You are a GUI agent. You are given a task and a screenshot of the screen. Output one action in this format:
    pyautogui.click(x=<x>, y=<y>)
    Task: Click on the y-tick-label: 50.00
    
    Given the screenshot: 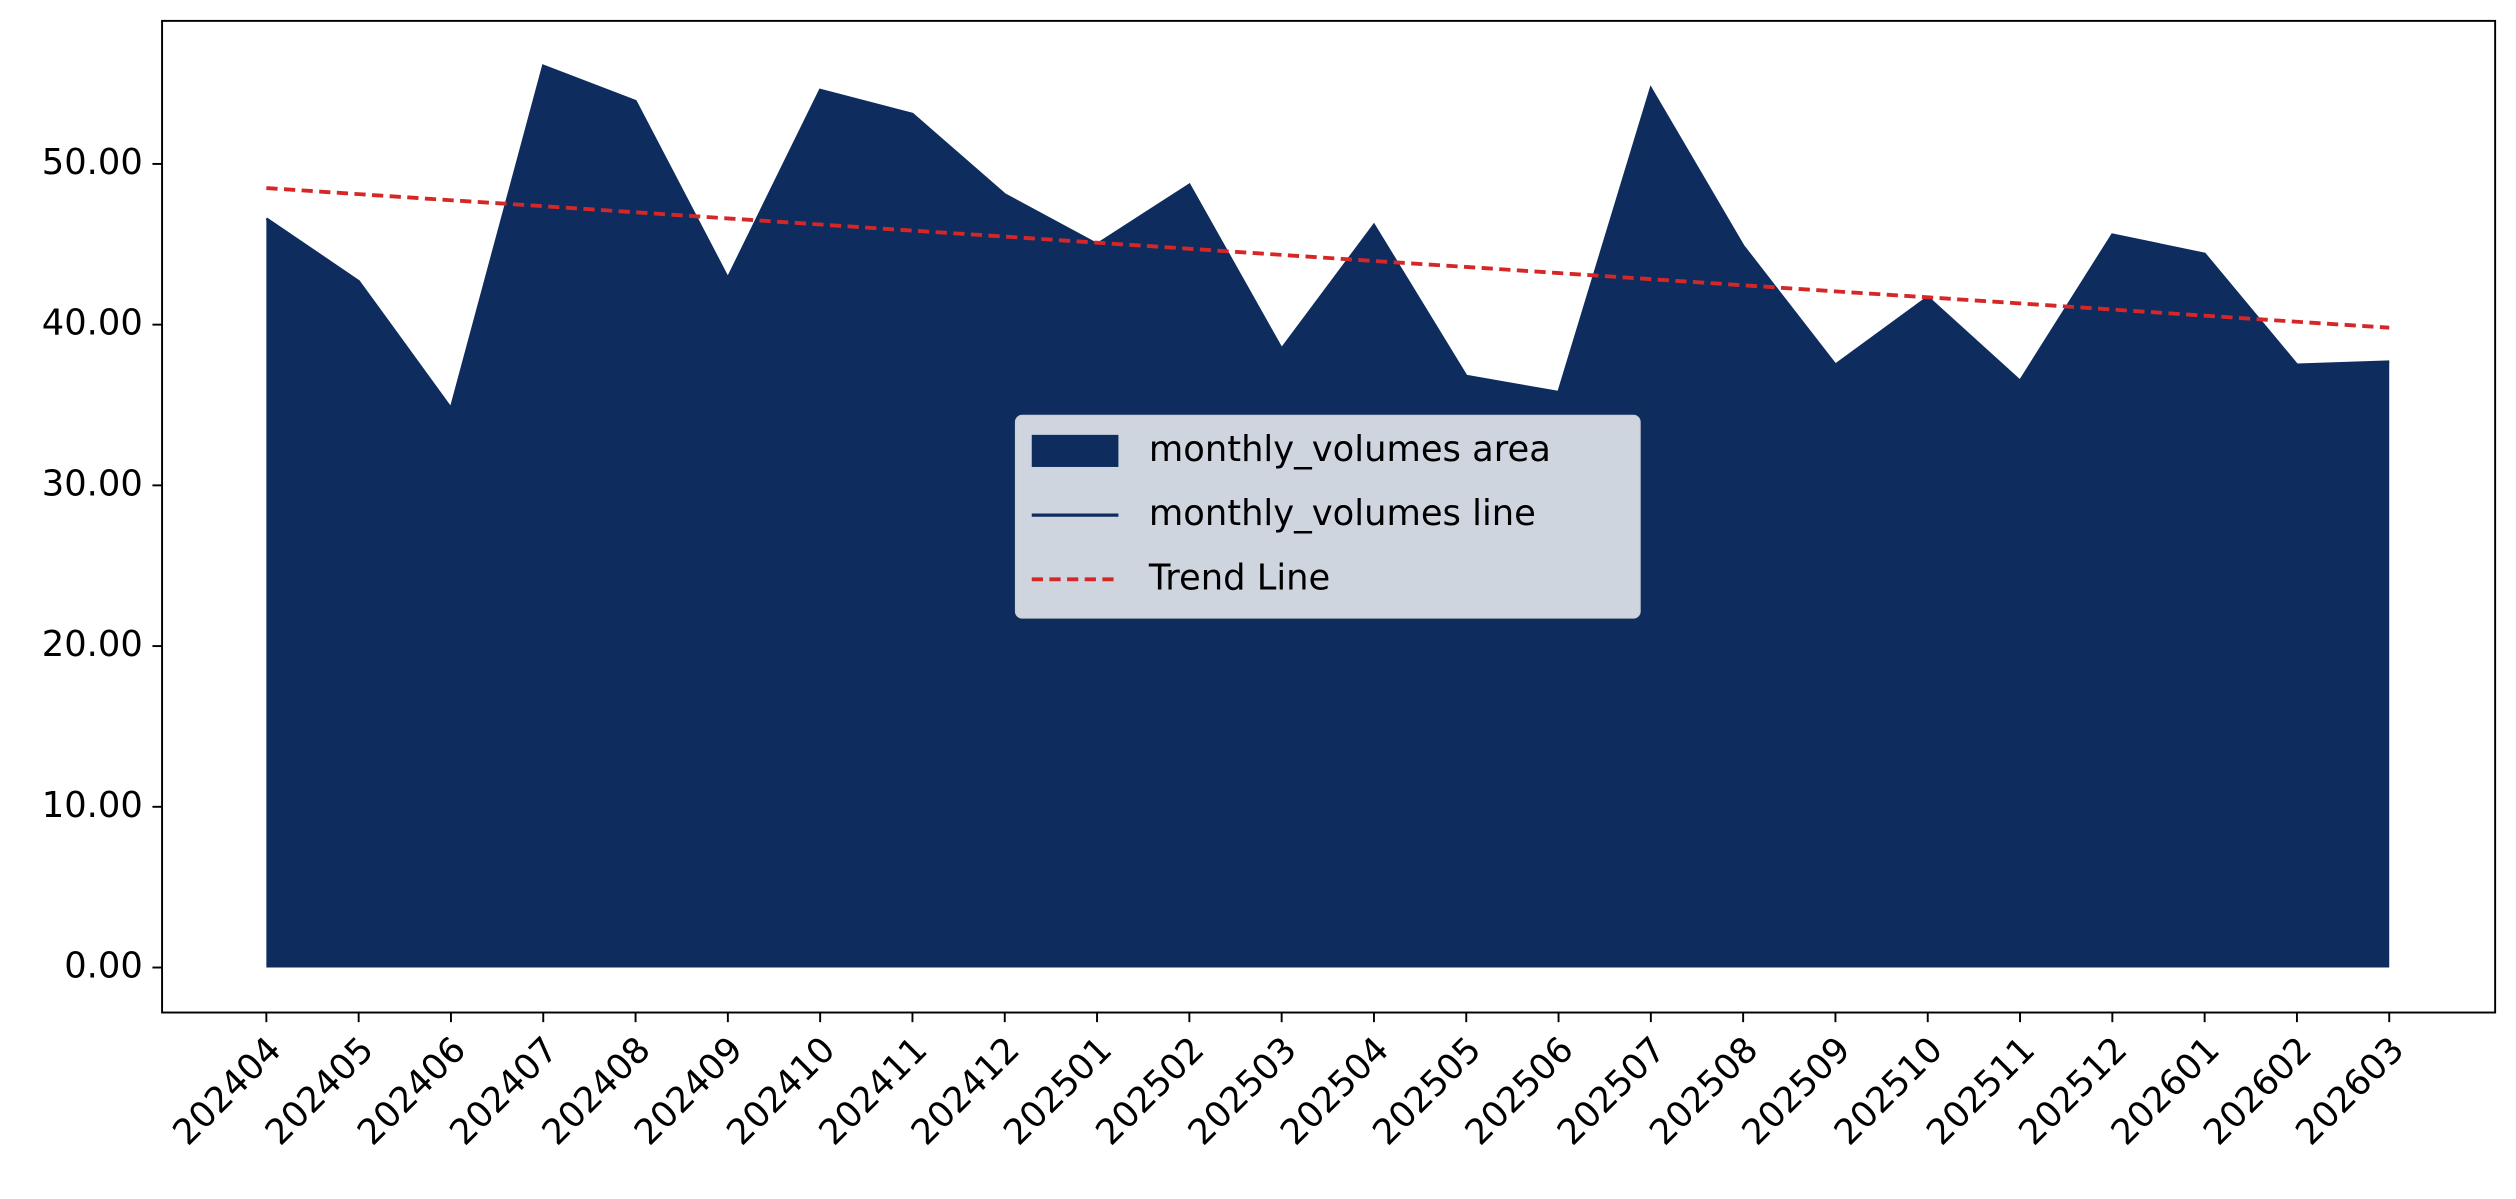 What is the action you would take?
    pyautogui.click(x=92, y=162)
    